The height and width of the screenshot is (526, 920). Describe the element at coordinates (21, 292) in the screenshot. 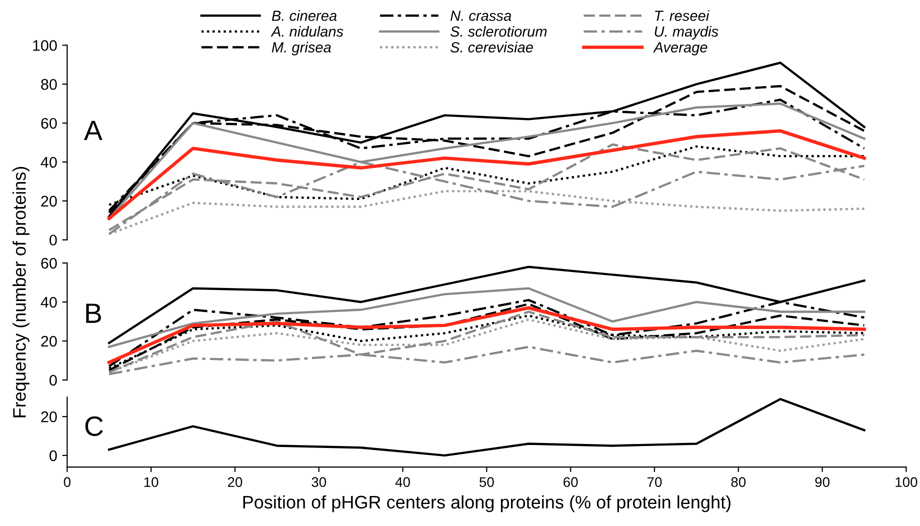

I see `y-axis-title: Frequency (number of proteins)` at that location.